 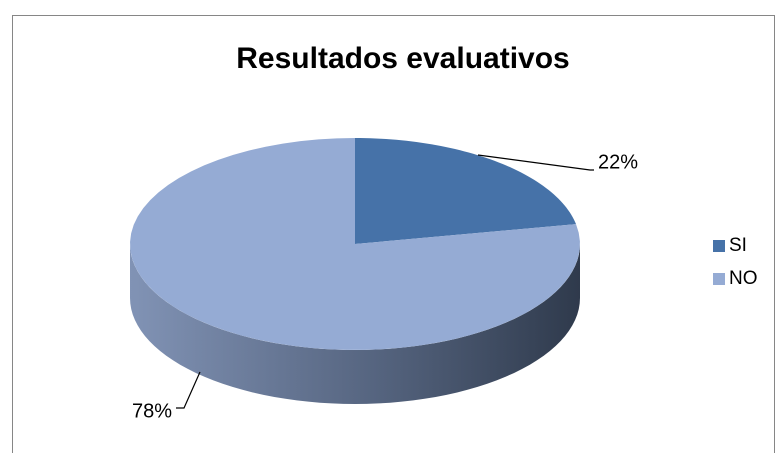 What do you see at coordinates (743, 278) in the screenshot?
I see `legend-label: NO` at bounding box center [743, 278].